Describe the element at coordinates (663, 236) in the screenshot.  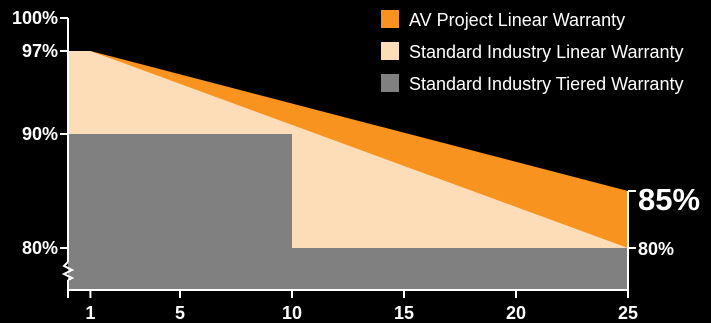
I see `end-labels: 85% 80%` at that location.